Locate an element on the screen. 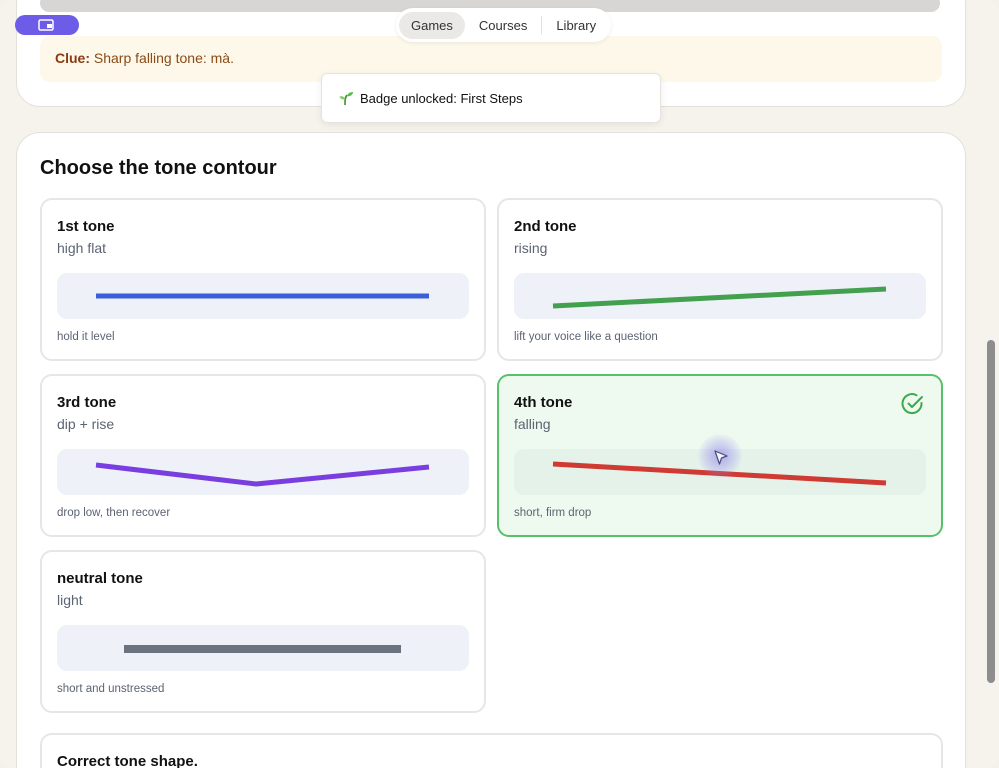 The width and height of the screenshot is (999, 768). screen-icon is located at coordinates (46, 25).